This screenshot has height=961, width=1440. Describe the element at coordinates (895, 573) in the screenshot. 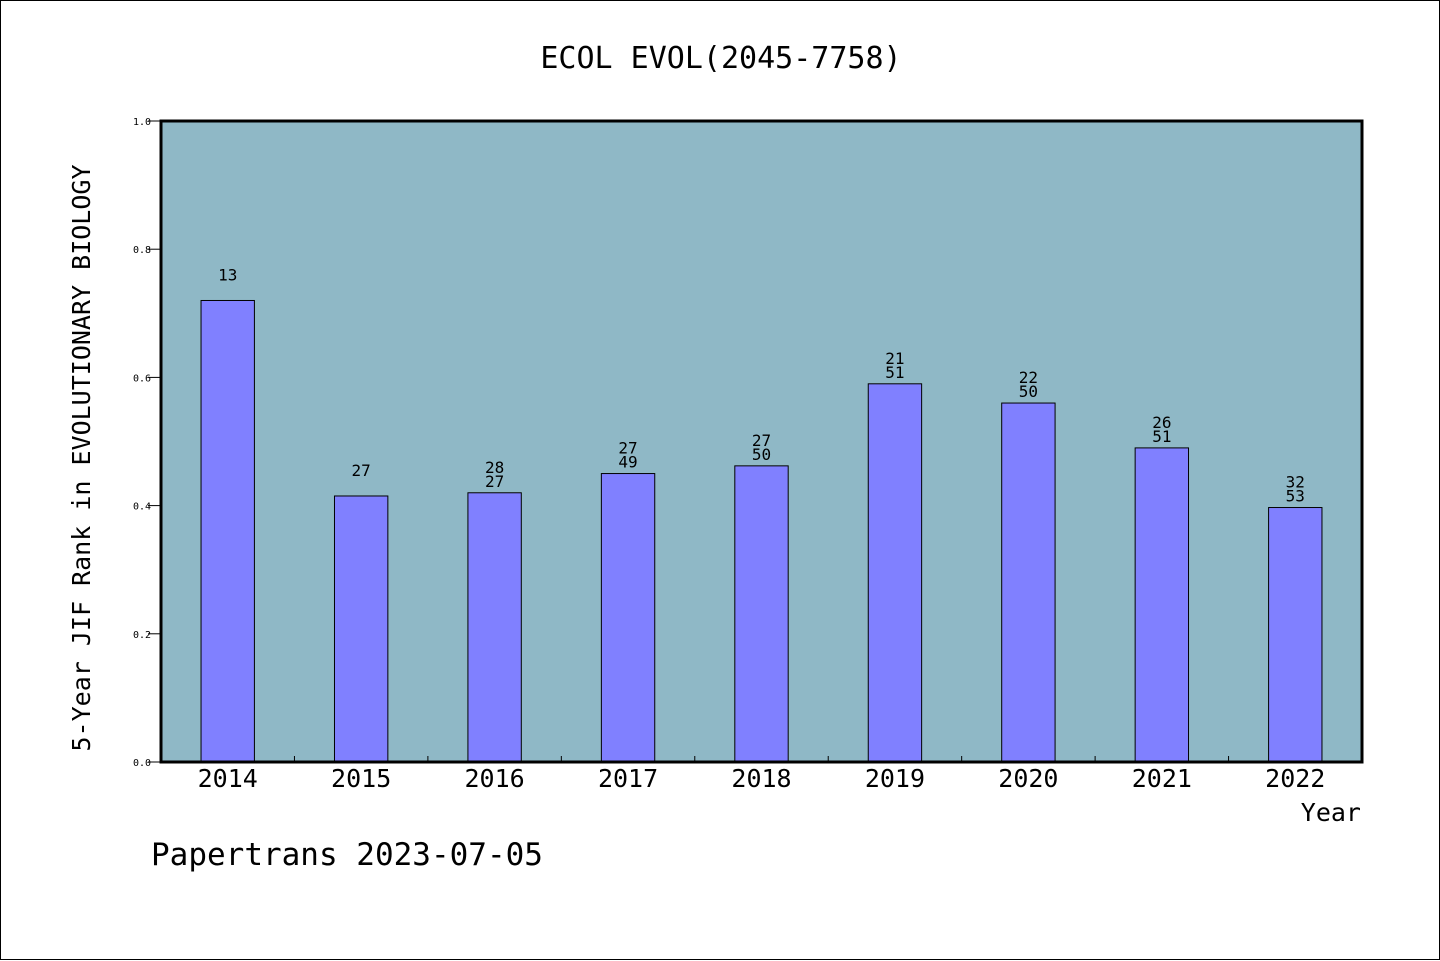

I see `bar-2019` at that location.